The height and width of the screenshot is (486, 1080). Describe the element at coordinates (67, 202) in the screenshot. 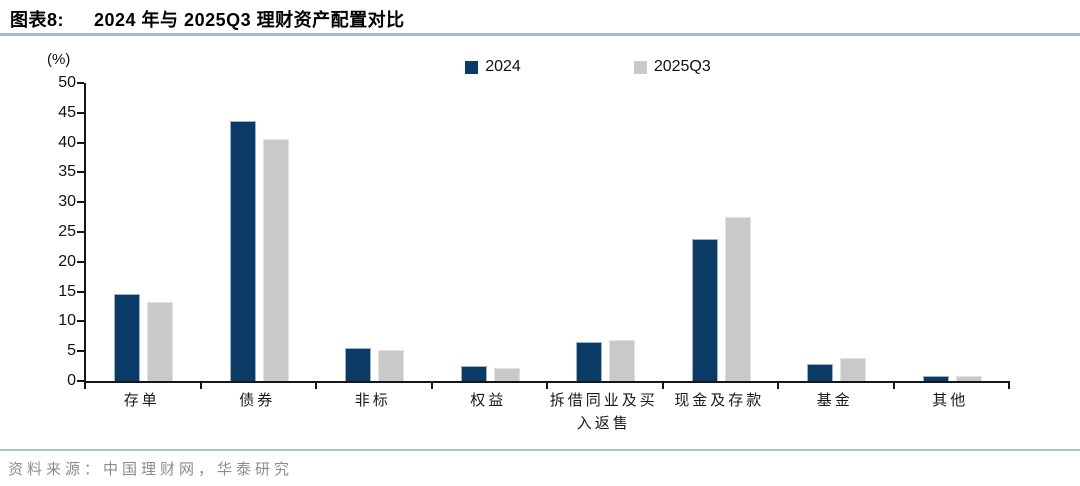

I see `y-tick-label: 30` at that location.